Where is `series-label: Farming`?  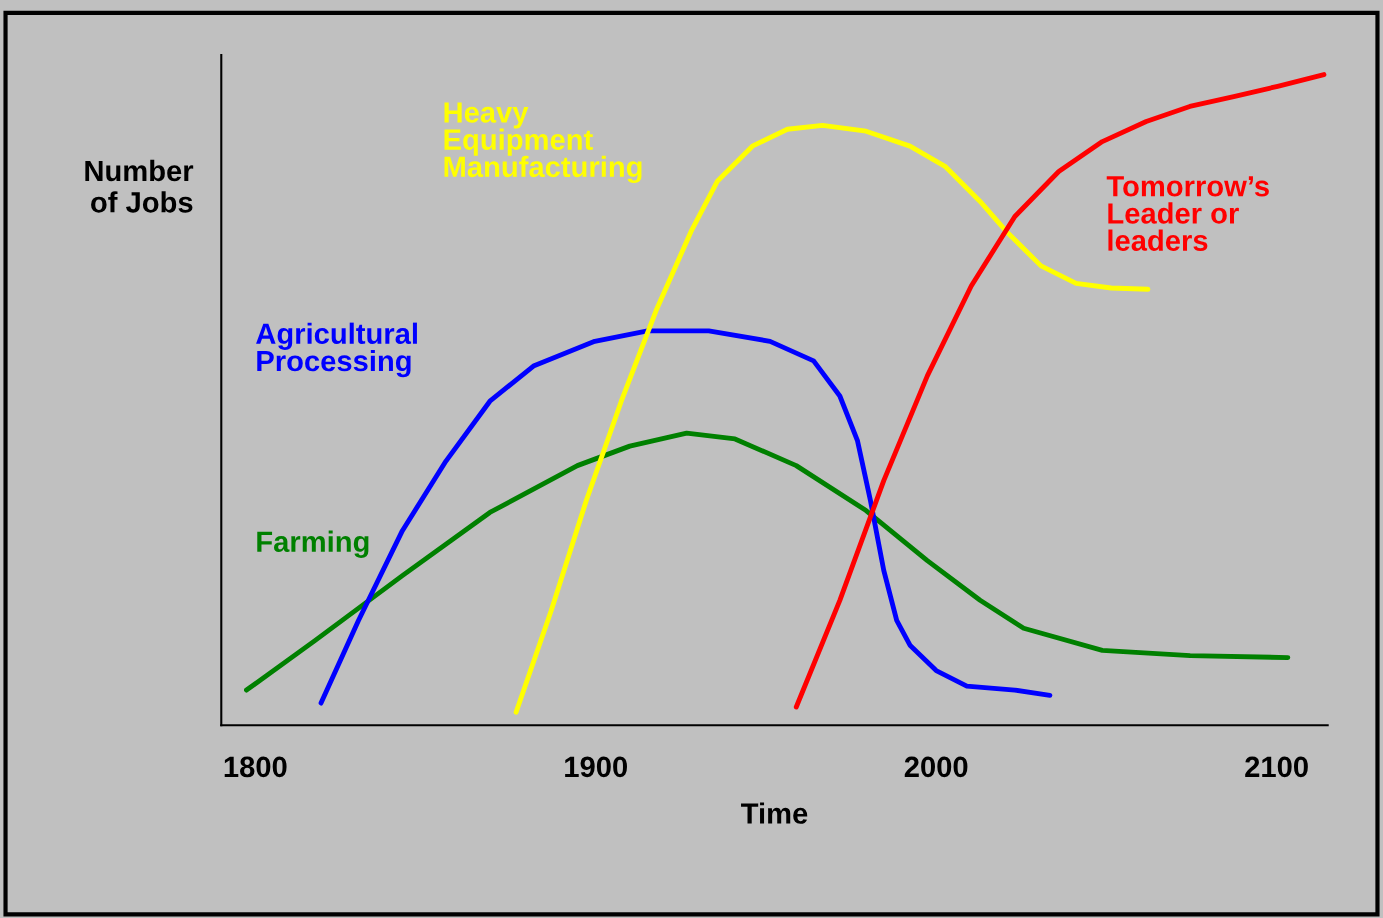
series-label: Farming is located at coordinates (313, 544).